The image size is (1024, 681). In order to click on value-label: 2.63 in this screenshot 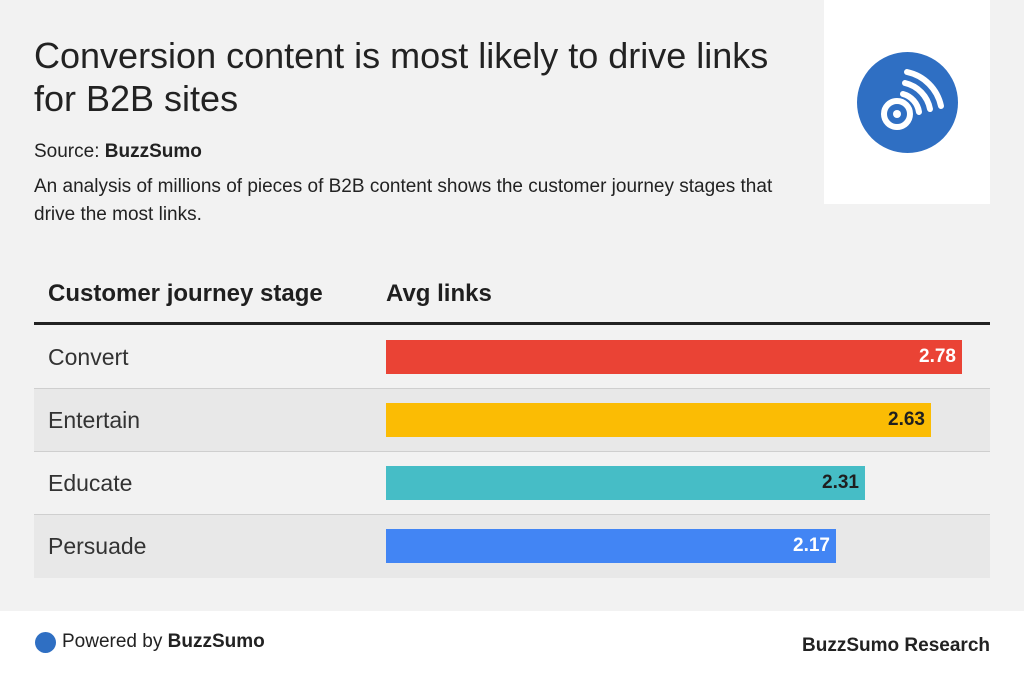, I will do `click(906, 419)`.